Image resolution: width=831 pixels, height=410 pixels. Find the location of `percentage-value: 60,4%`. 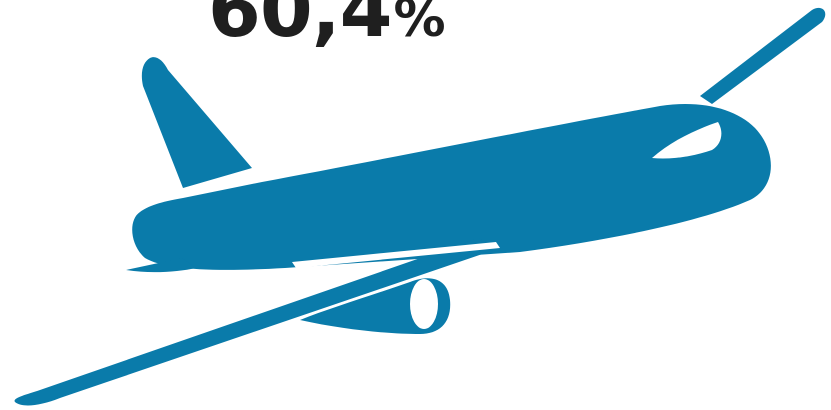

percentage-value: 60,4% is located at coordinates (327, 24).